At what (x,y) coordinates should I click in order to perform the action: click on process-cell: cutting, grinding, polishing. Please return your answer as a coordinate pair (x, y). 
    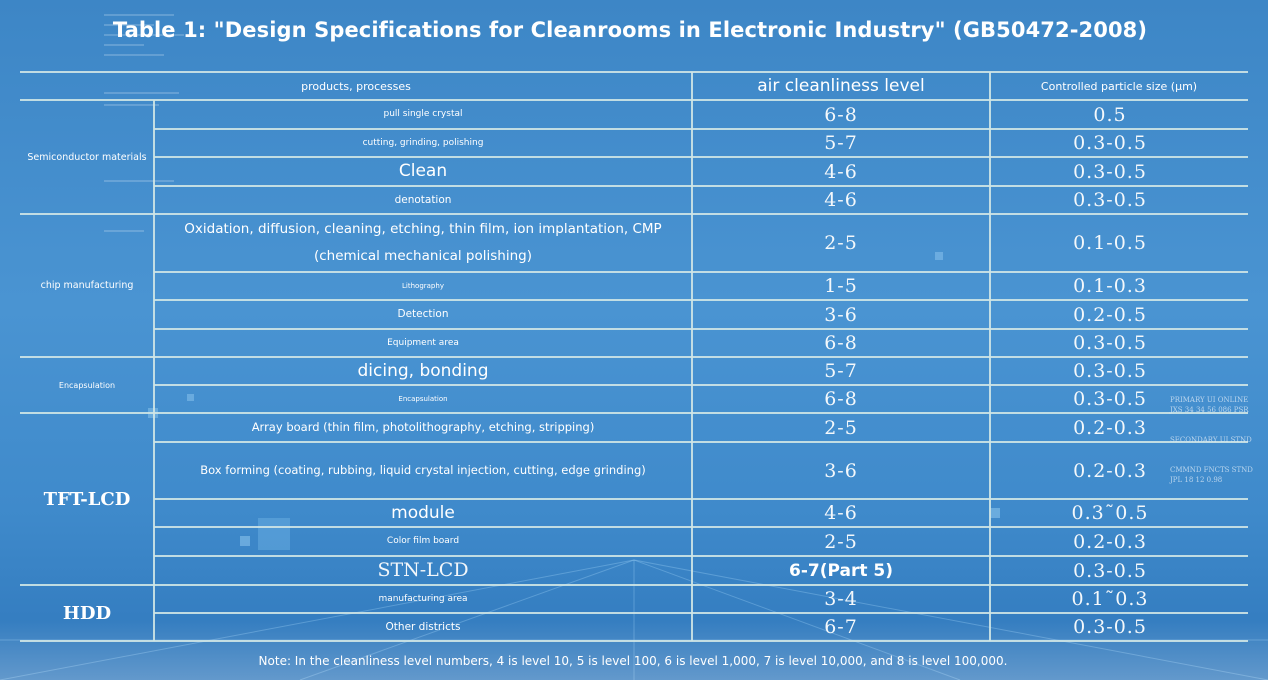
    Looking at the image, I should click on (423, 142).